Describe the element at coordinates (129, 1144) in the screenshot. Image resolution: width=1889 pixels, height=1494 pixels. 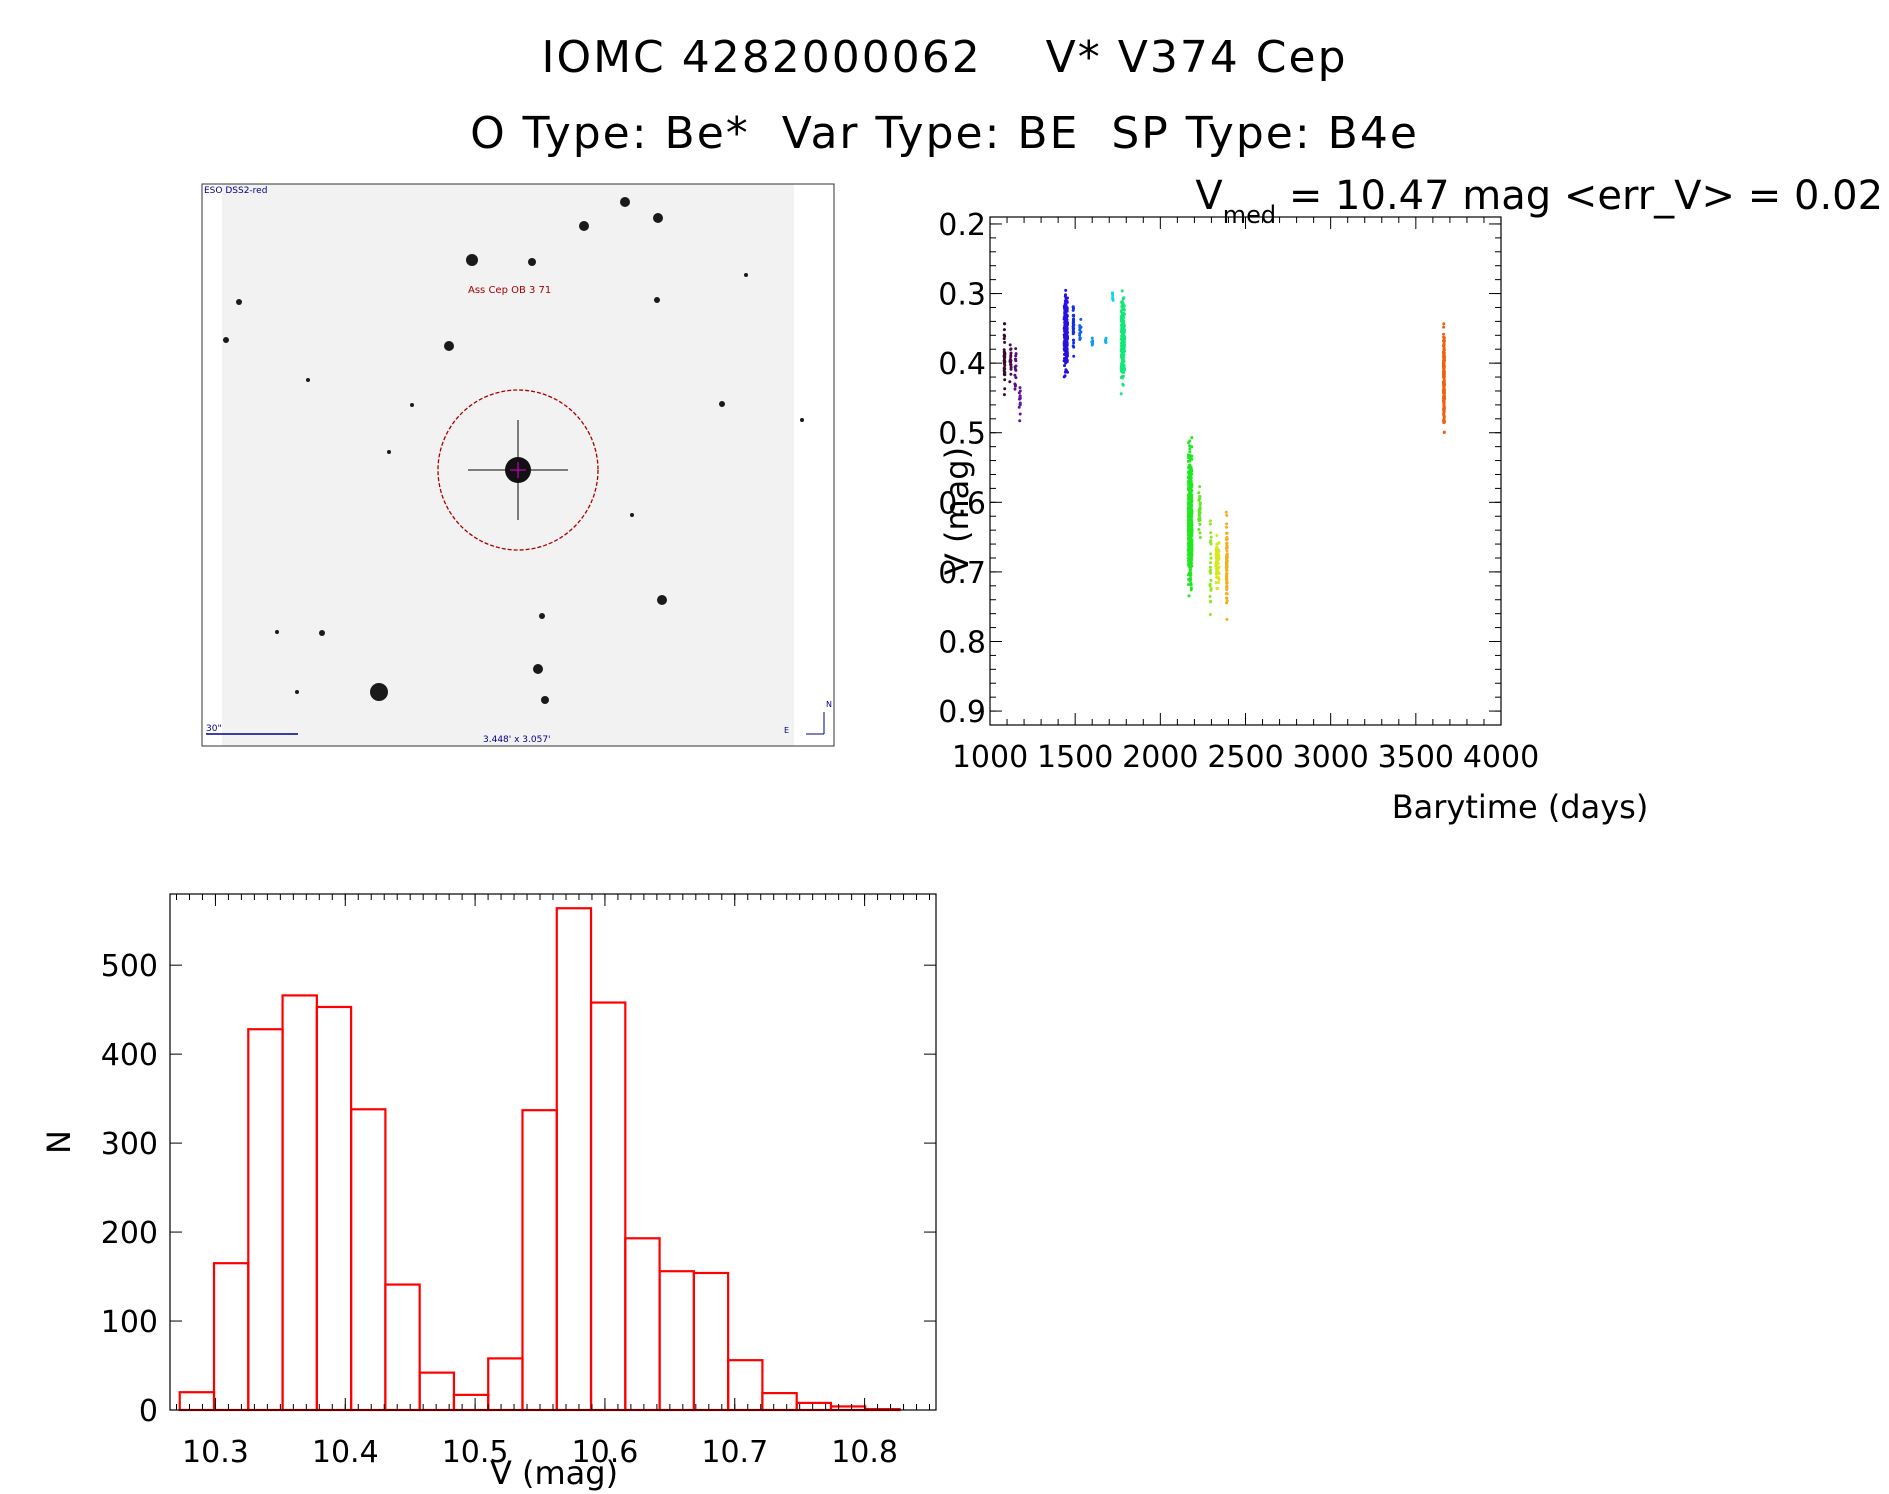
I see `hist-y-tick-label: 300` at that location.